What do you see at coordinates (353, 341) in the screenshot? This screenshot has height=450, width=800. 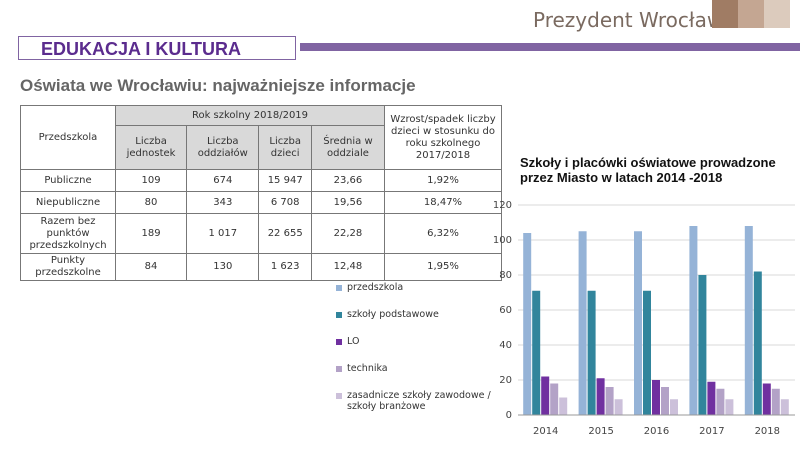 I see `legend-label: LO` at bounding box center [353, 341].